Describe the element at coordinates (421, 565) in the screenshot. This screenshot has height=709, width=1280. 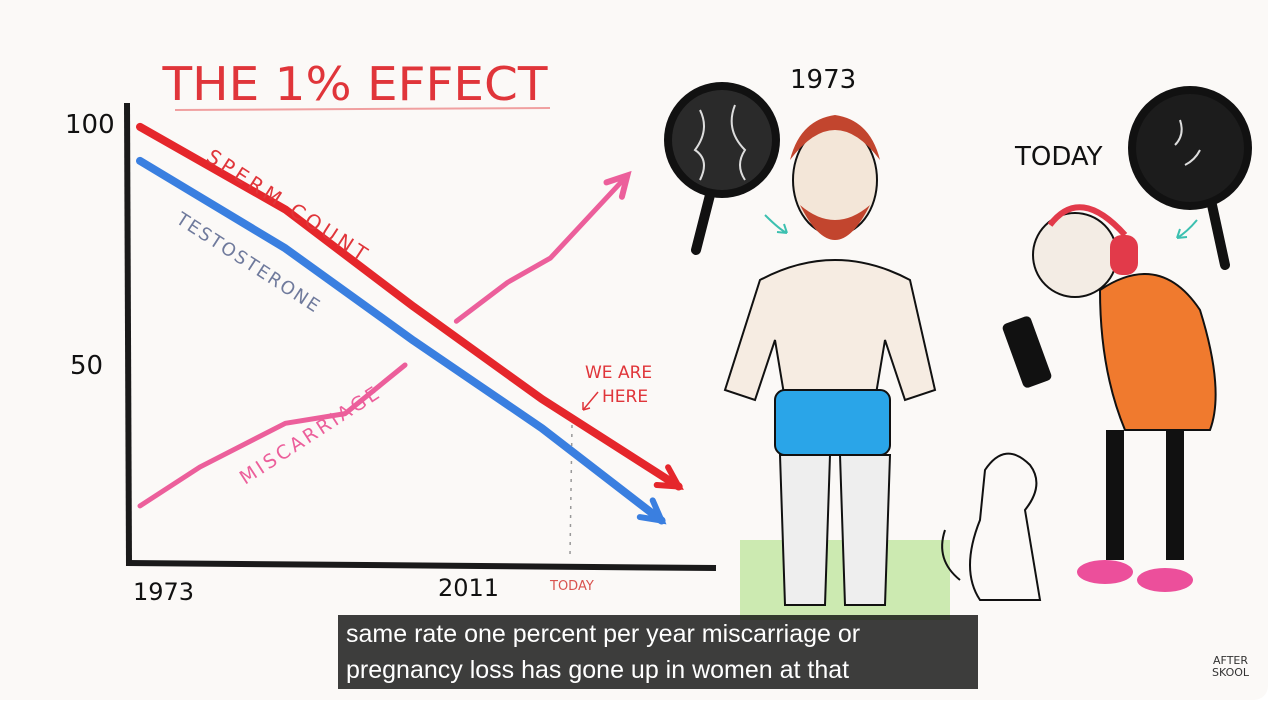
I see `x-axis` at that location.